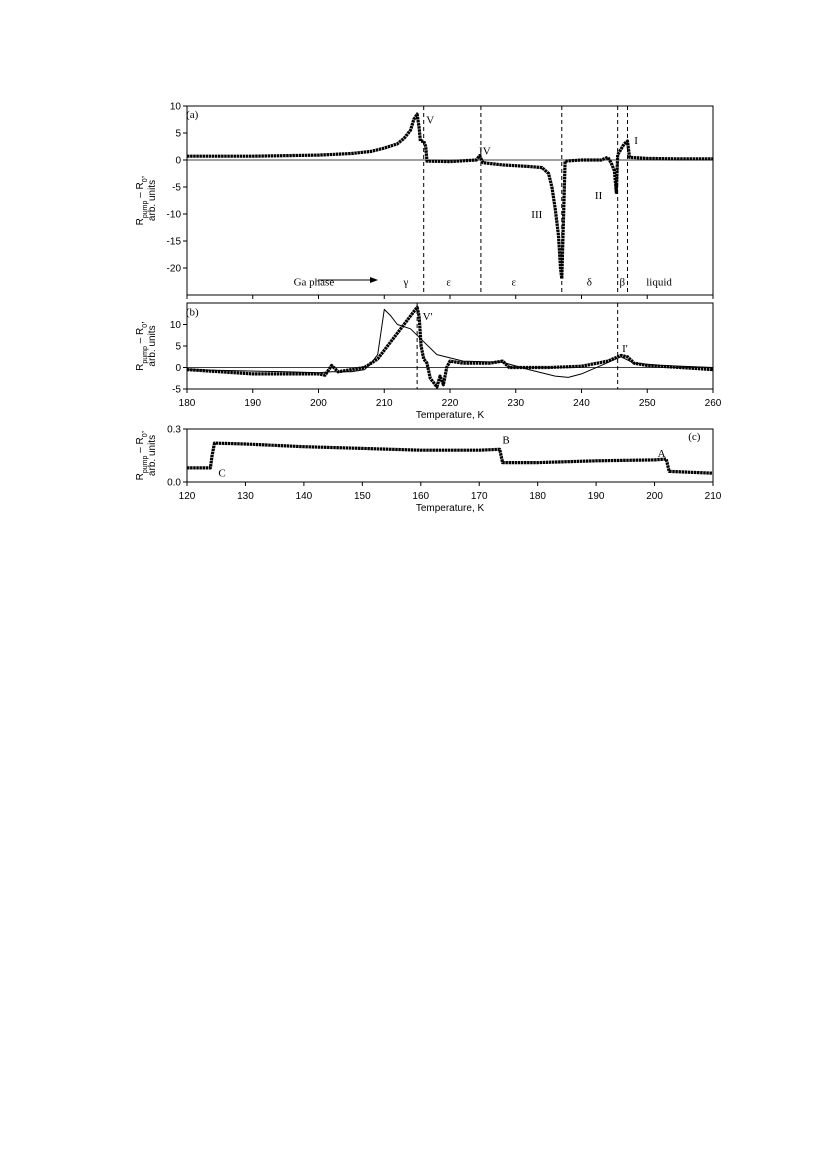  What do you see at coordinates (536, 215) in the screenshot?
I see `annotation: III` at bounding box center [536, 215].